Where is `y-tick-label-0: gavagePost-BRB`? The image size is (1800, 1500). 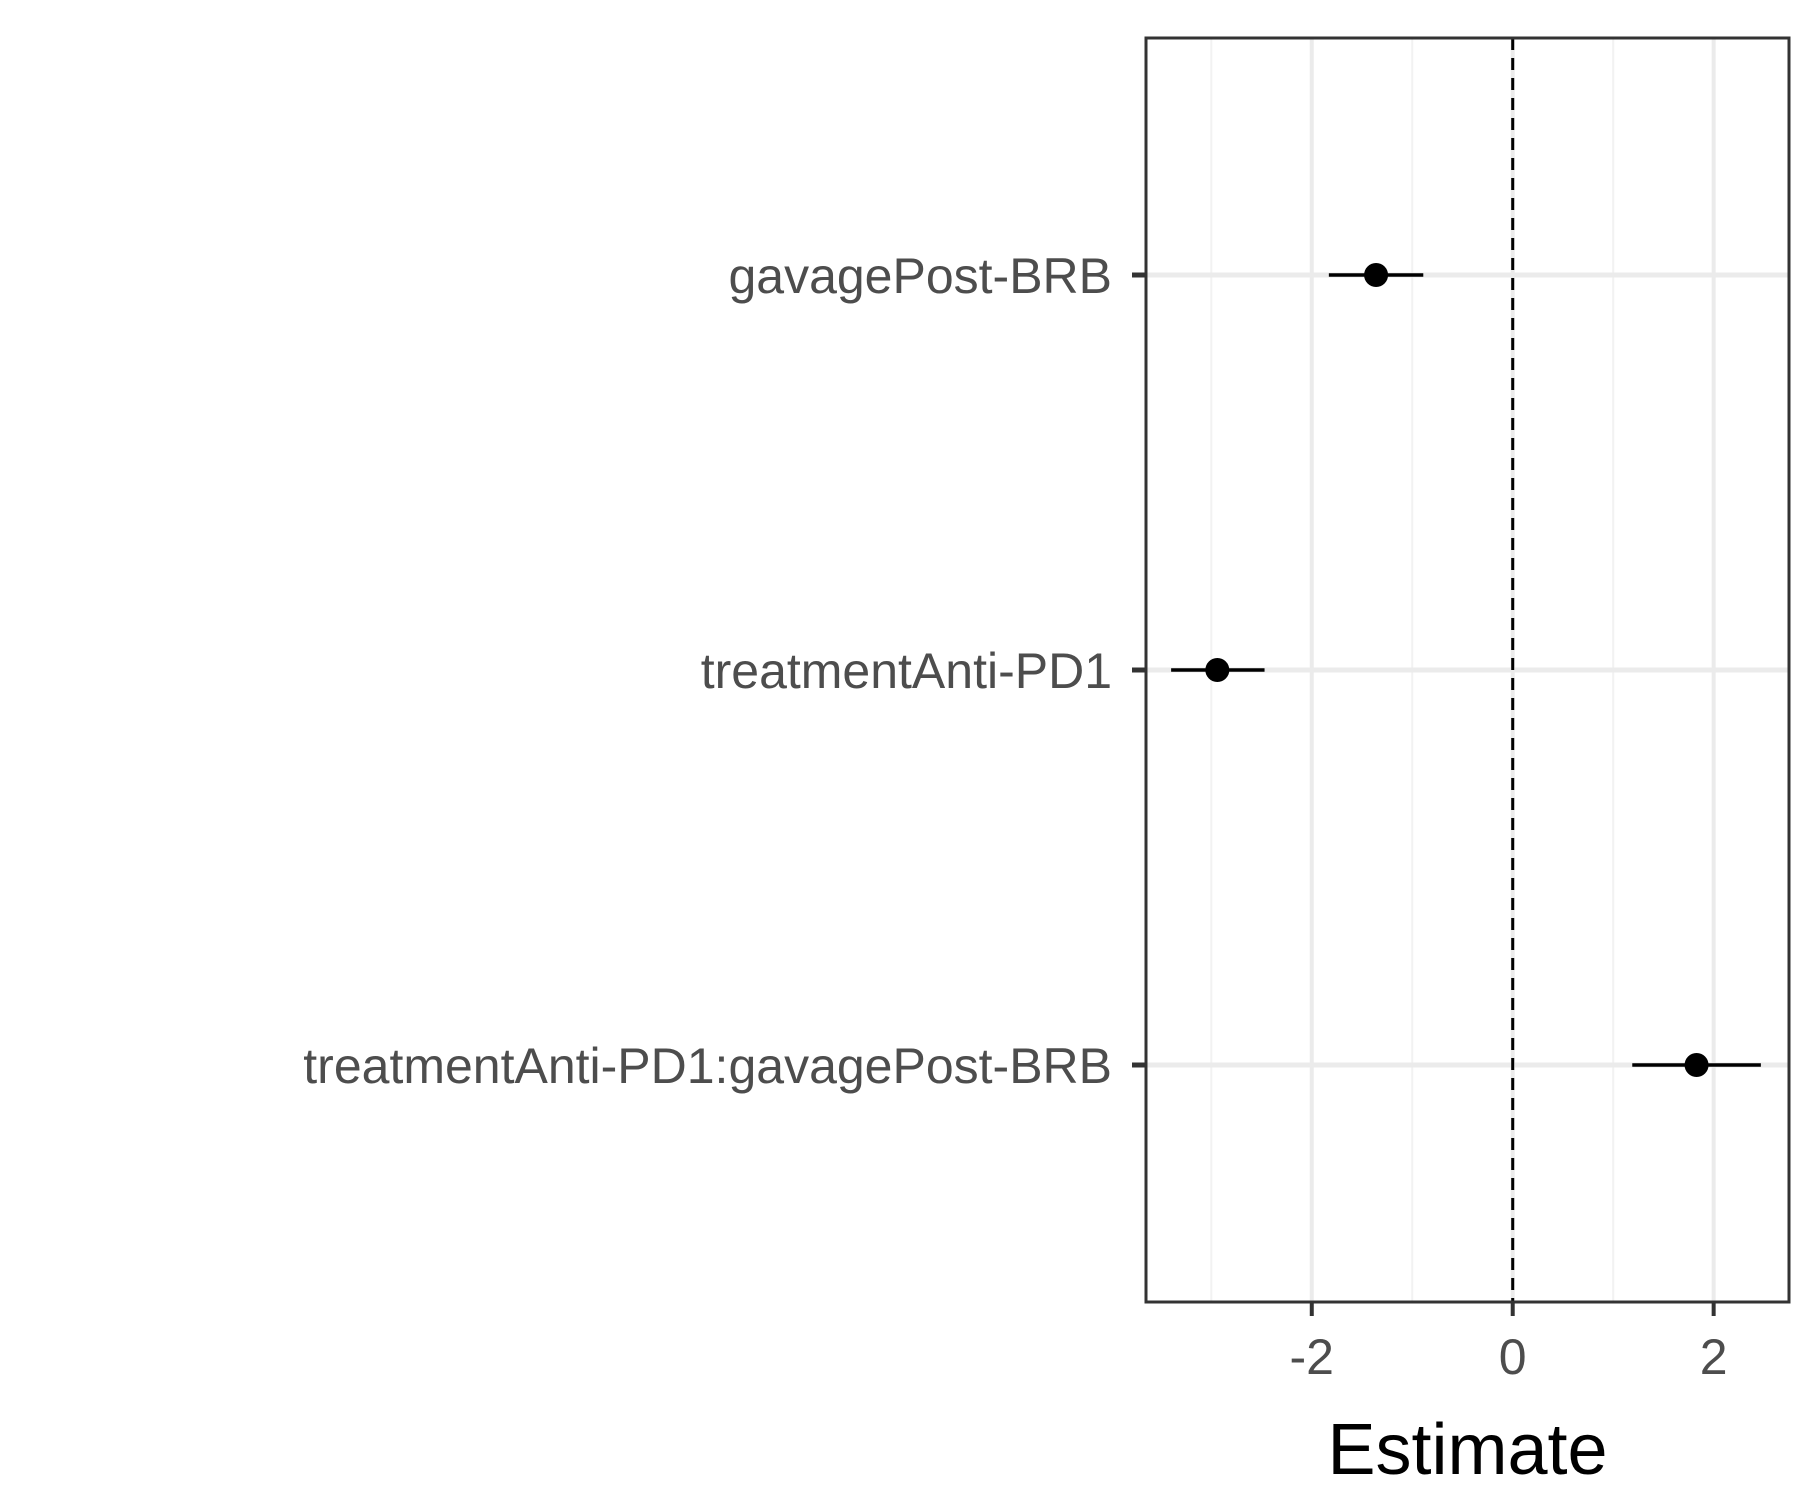 y-tick-label-0: gavagePost-BRB is located at coordinates (920, 276).